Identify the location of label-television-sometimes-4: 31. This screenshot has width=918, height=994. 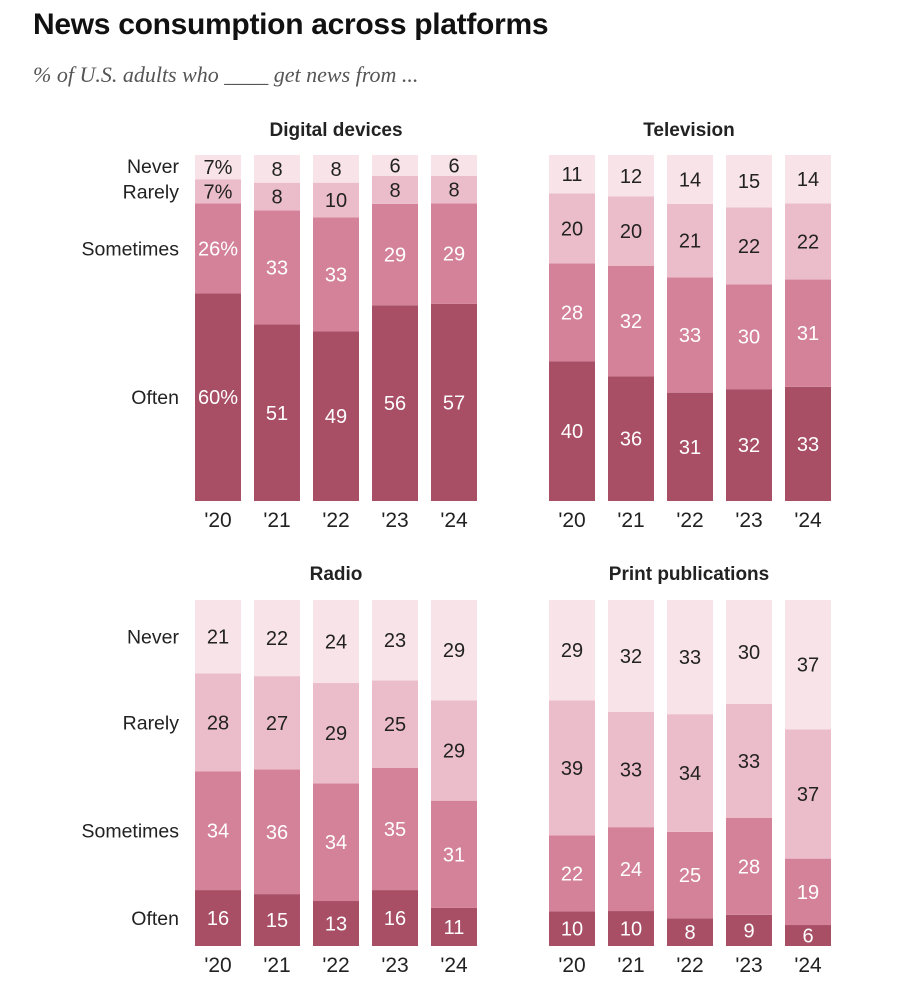
(808, 334).